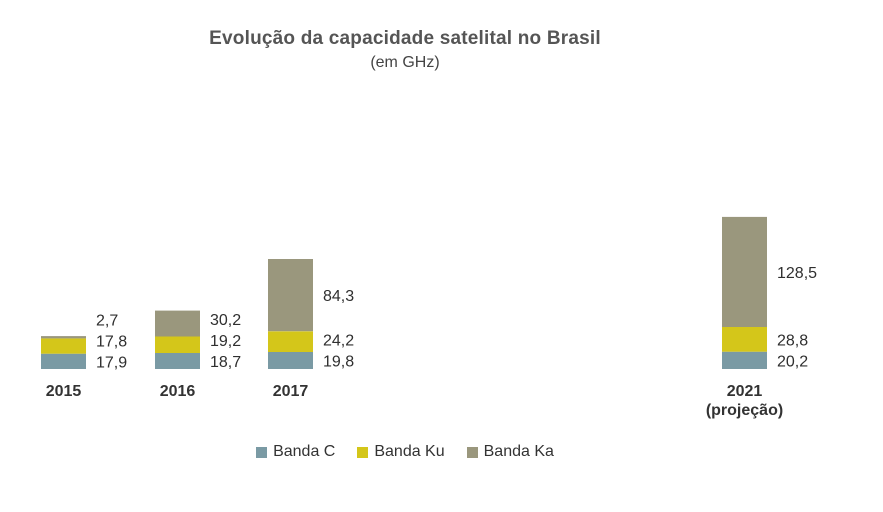  Describe the element at coordinates (338, 362) in the screenshot. I see `value-label-banda-c-2017: 19,8` at that location.